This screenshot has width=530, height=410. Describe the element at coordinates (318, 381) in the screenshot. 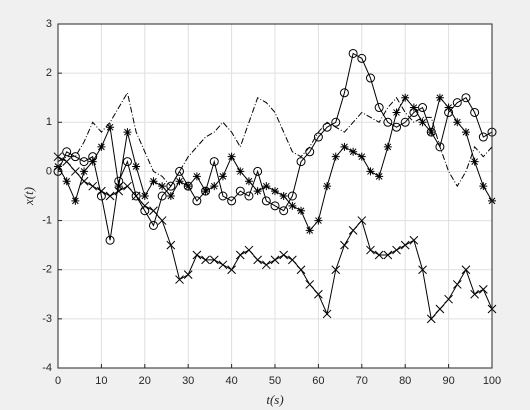

I see `x-tick-label: 60` at that location.